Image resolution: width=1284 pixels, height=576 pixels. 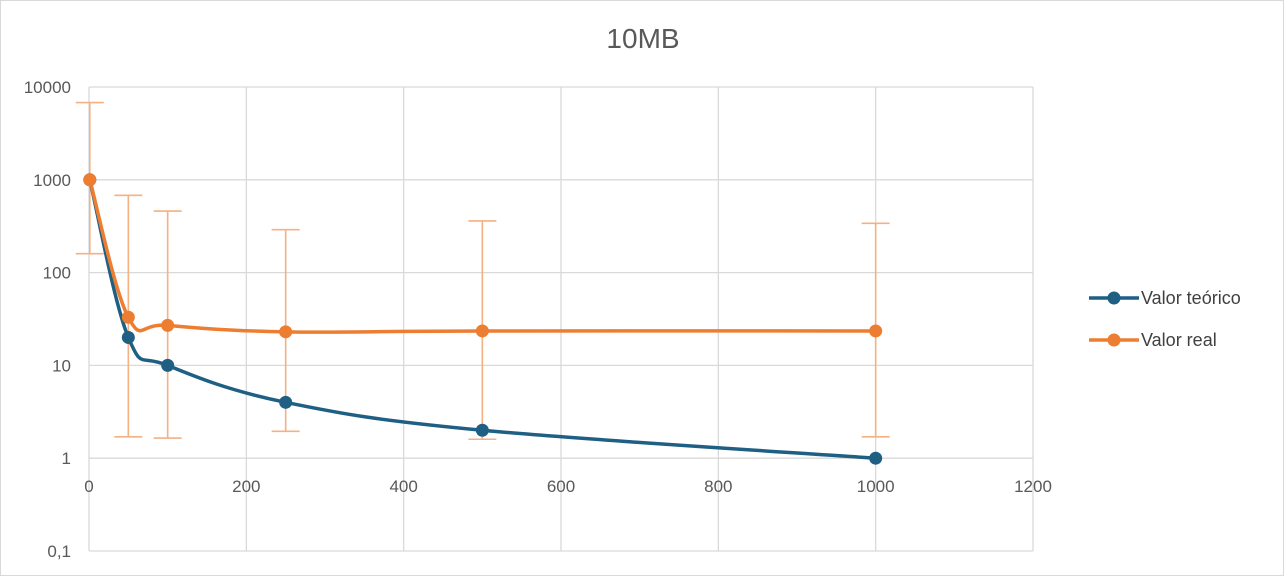 What do you see at coordinates (561, 486) in the screenshot?
I see `x-tick-label: 600` at bounding box center [561, 486].